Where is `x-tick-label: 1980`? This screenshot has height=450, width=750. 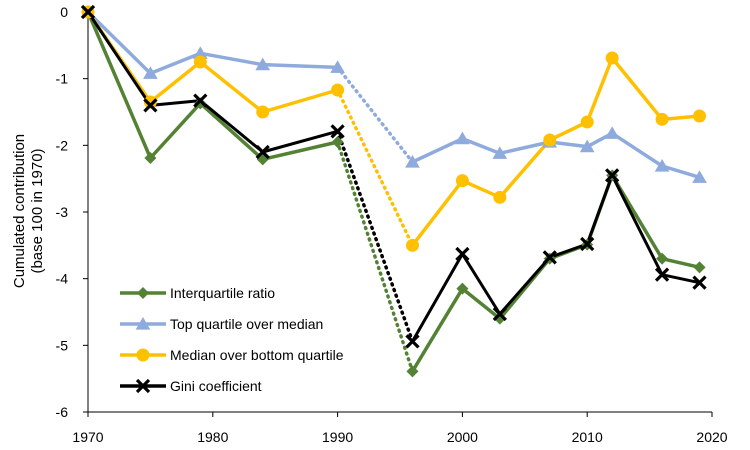
x-tick-label: 1980 is located at coordinates (212, 437).